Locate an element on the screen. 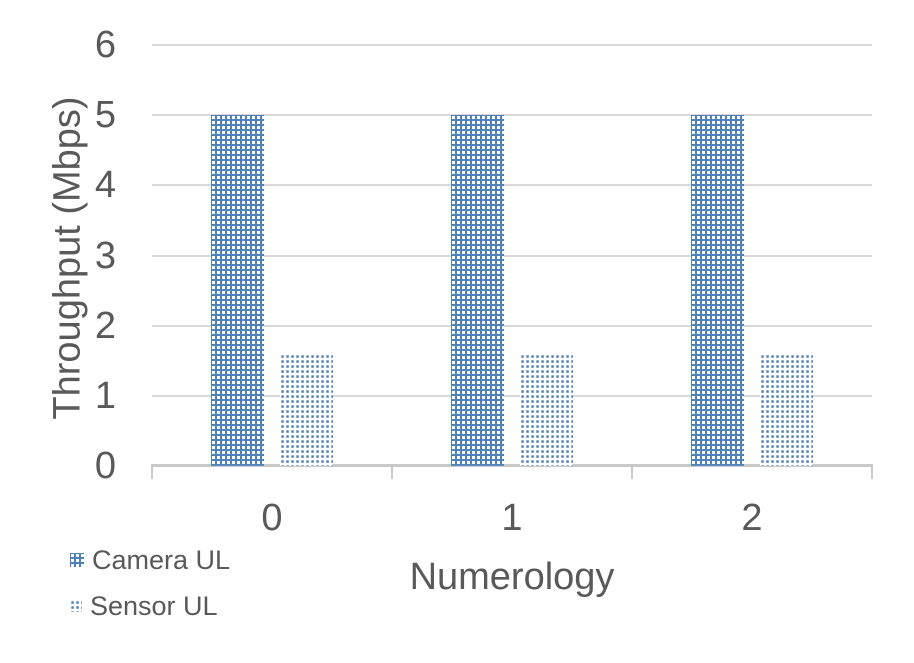 This screenshot has width=914, height=663. legend-item-sensor-ul: Sensor UL is located at coordinates (150, 606).